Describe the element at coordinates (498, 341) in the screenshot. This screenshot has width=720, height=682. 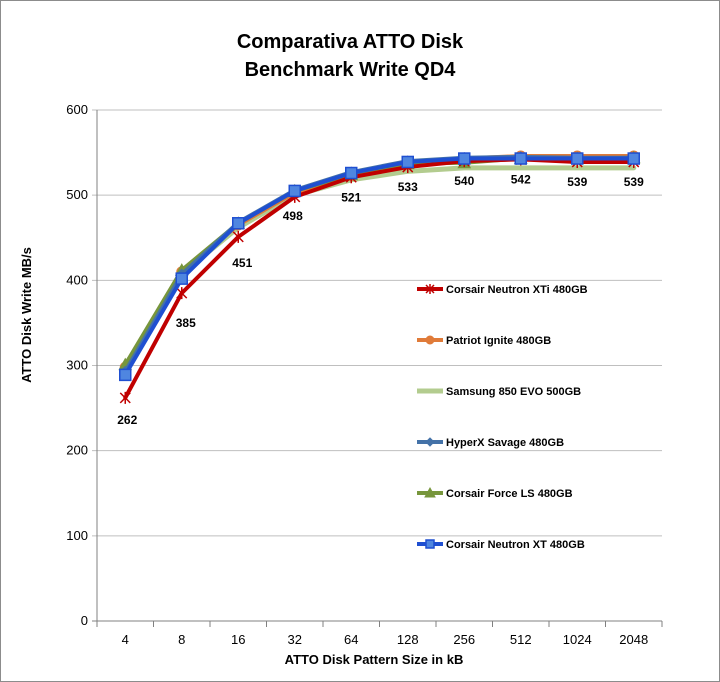
I see `legend-label: Patriot Ignite 480GB` at that location.